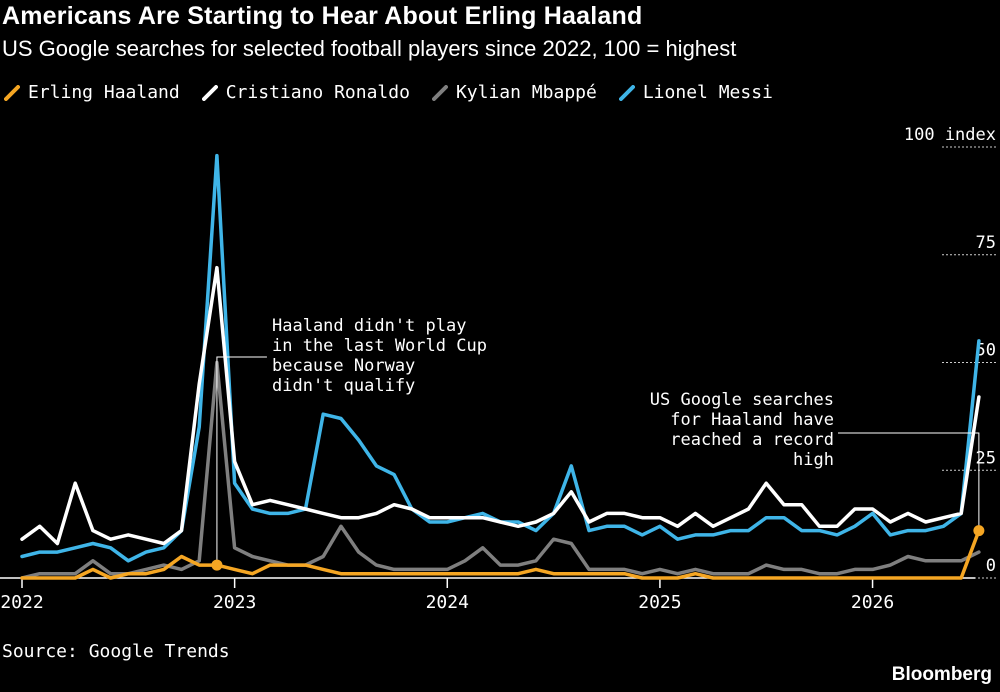 The height and width of the screenshot is (692, 1000). Describe the element at coordinates (626, 92) in the screenshot. I see `legend-swatch-messi` at that location.